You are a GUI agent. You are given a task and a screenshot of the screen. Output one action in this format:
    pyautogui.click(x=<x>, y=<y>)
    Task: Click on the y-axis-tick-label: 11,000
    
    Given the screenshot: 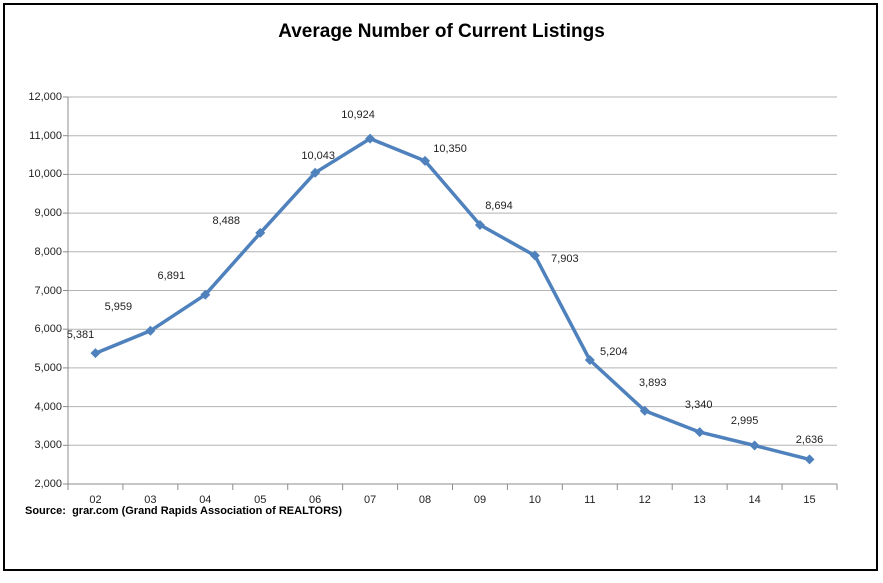 What is the action you would take?
    pyautogui.click(x=45, y=135)
    